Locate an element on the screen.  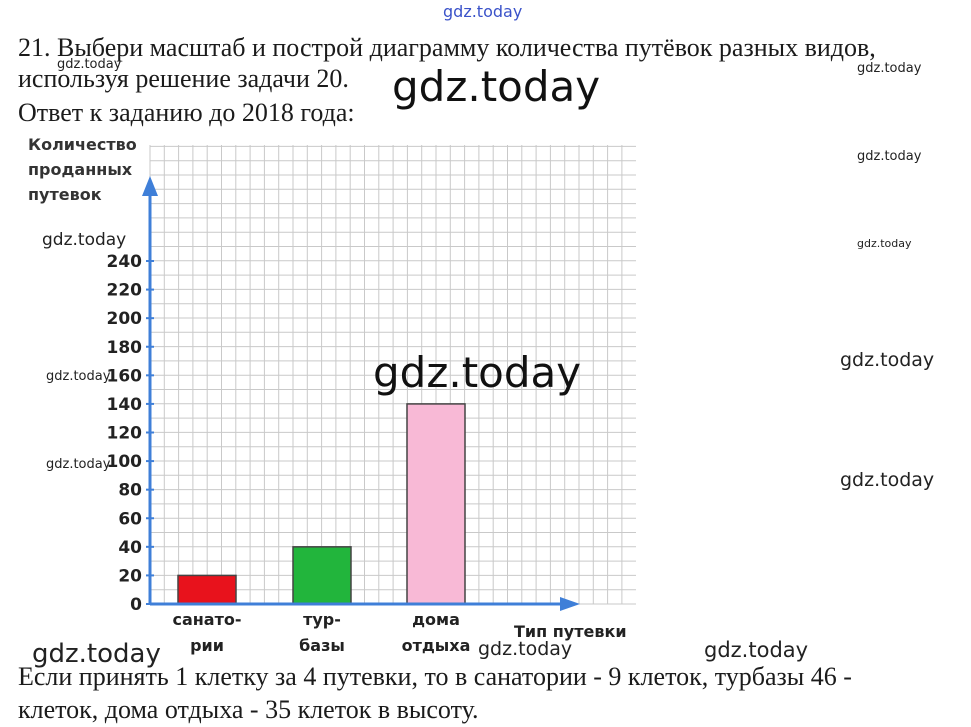
y-tick-label: 160 is located at coordinates (125, 376).